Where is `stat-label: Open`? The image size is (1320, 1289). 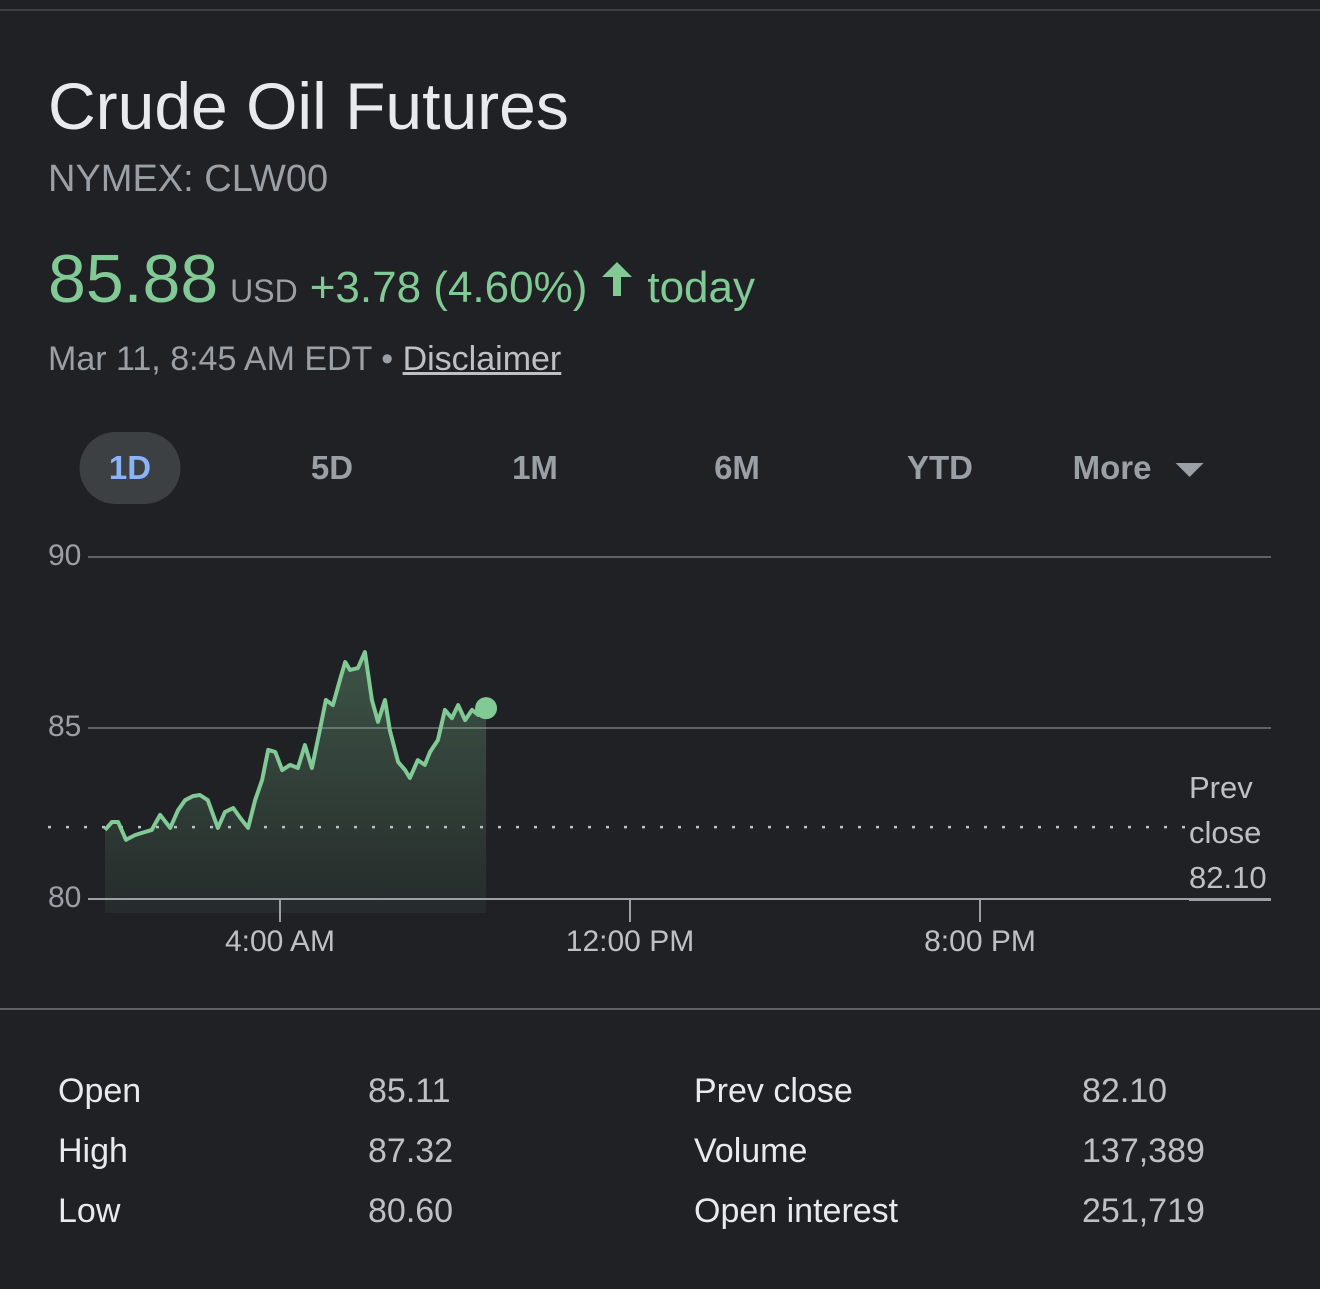
stat-label: Open is located at coordinates (100, 1091).